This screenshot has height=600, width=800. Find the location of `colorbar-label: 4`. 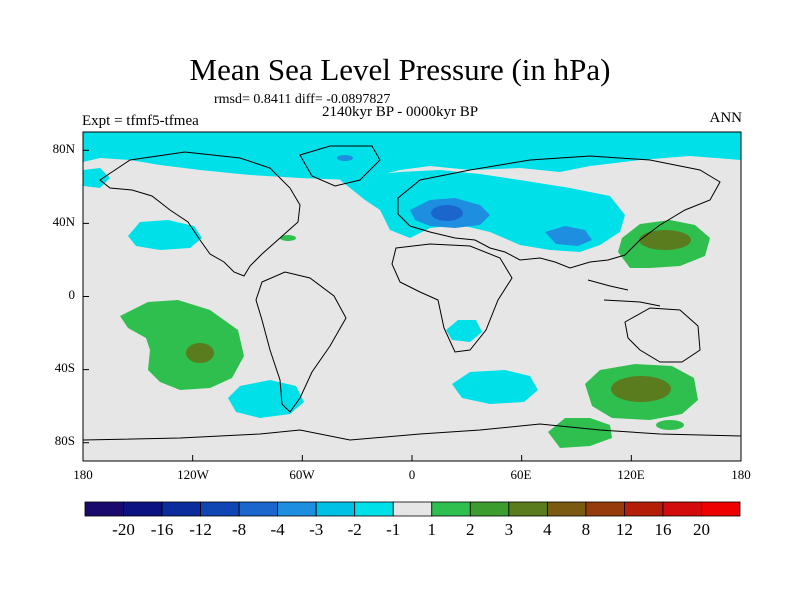

colorbar-label: 4 is located at coordinates (547, 529).